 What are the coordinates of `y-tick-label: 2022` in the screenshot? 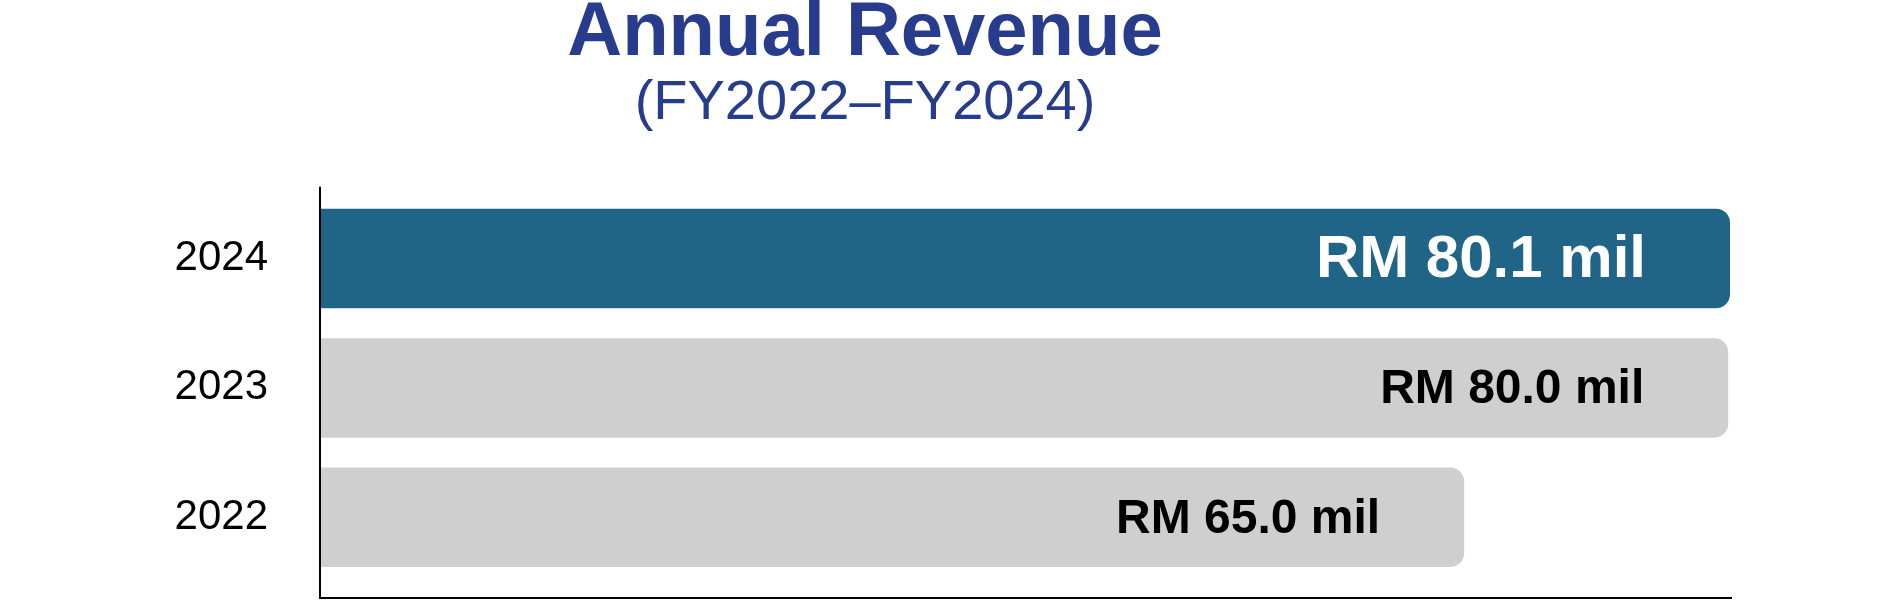 It's located at (221, 514).